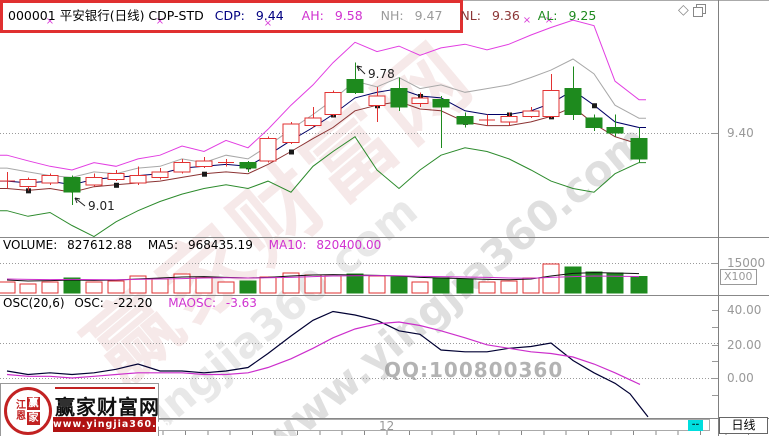 Image resolution: width=769 pixels, height=436 pixels. I want to click on seal-char: 恩, so click(21, 416).